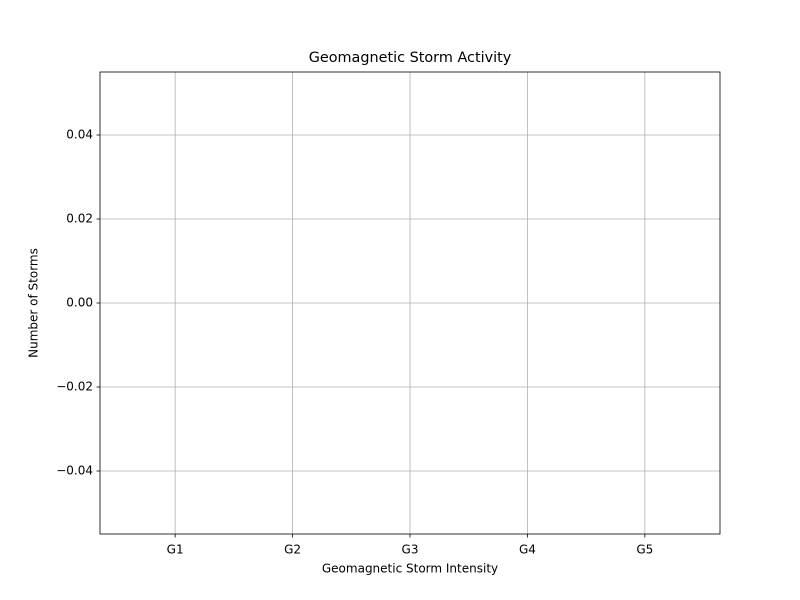 This screenshot has width=800, height=600. I want to click on y-tick-label: 0.02, so click(79, 219).